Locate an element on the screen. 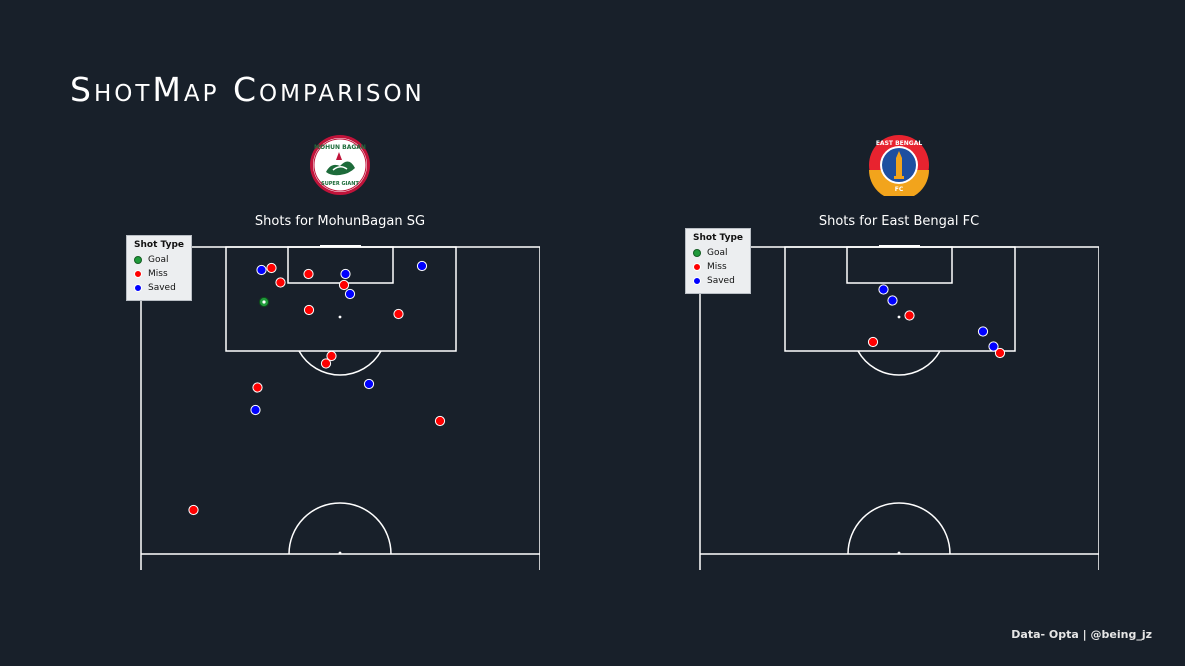 The height and width of the screenshot is (666, 1185). page-title: ShotMap Comparison is located at coordinates (247, 89).